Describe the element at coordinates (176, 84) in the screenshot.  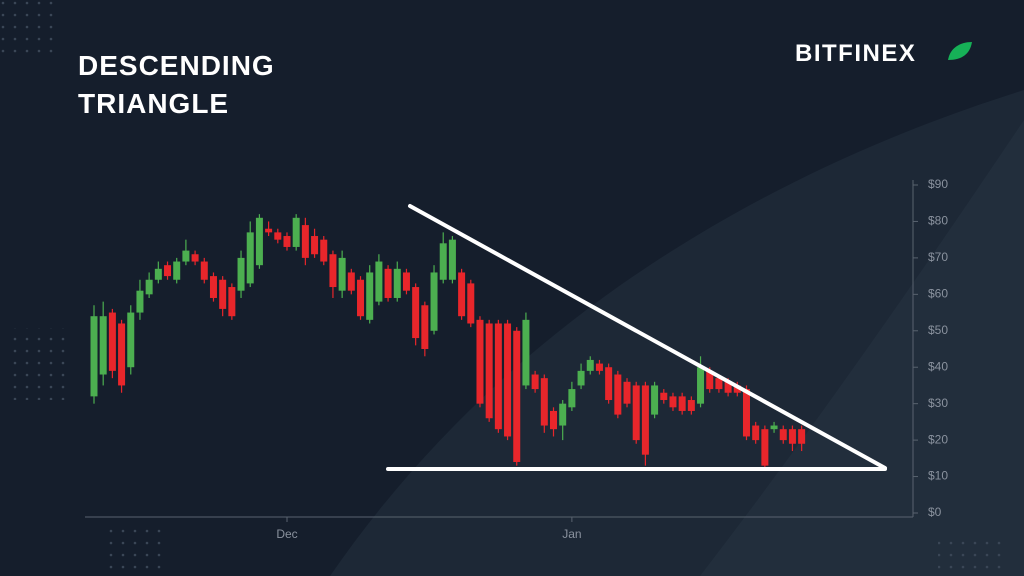
I see `chart-title: DESCENDING TRIANGLE` at that location.